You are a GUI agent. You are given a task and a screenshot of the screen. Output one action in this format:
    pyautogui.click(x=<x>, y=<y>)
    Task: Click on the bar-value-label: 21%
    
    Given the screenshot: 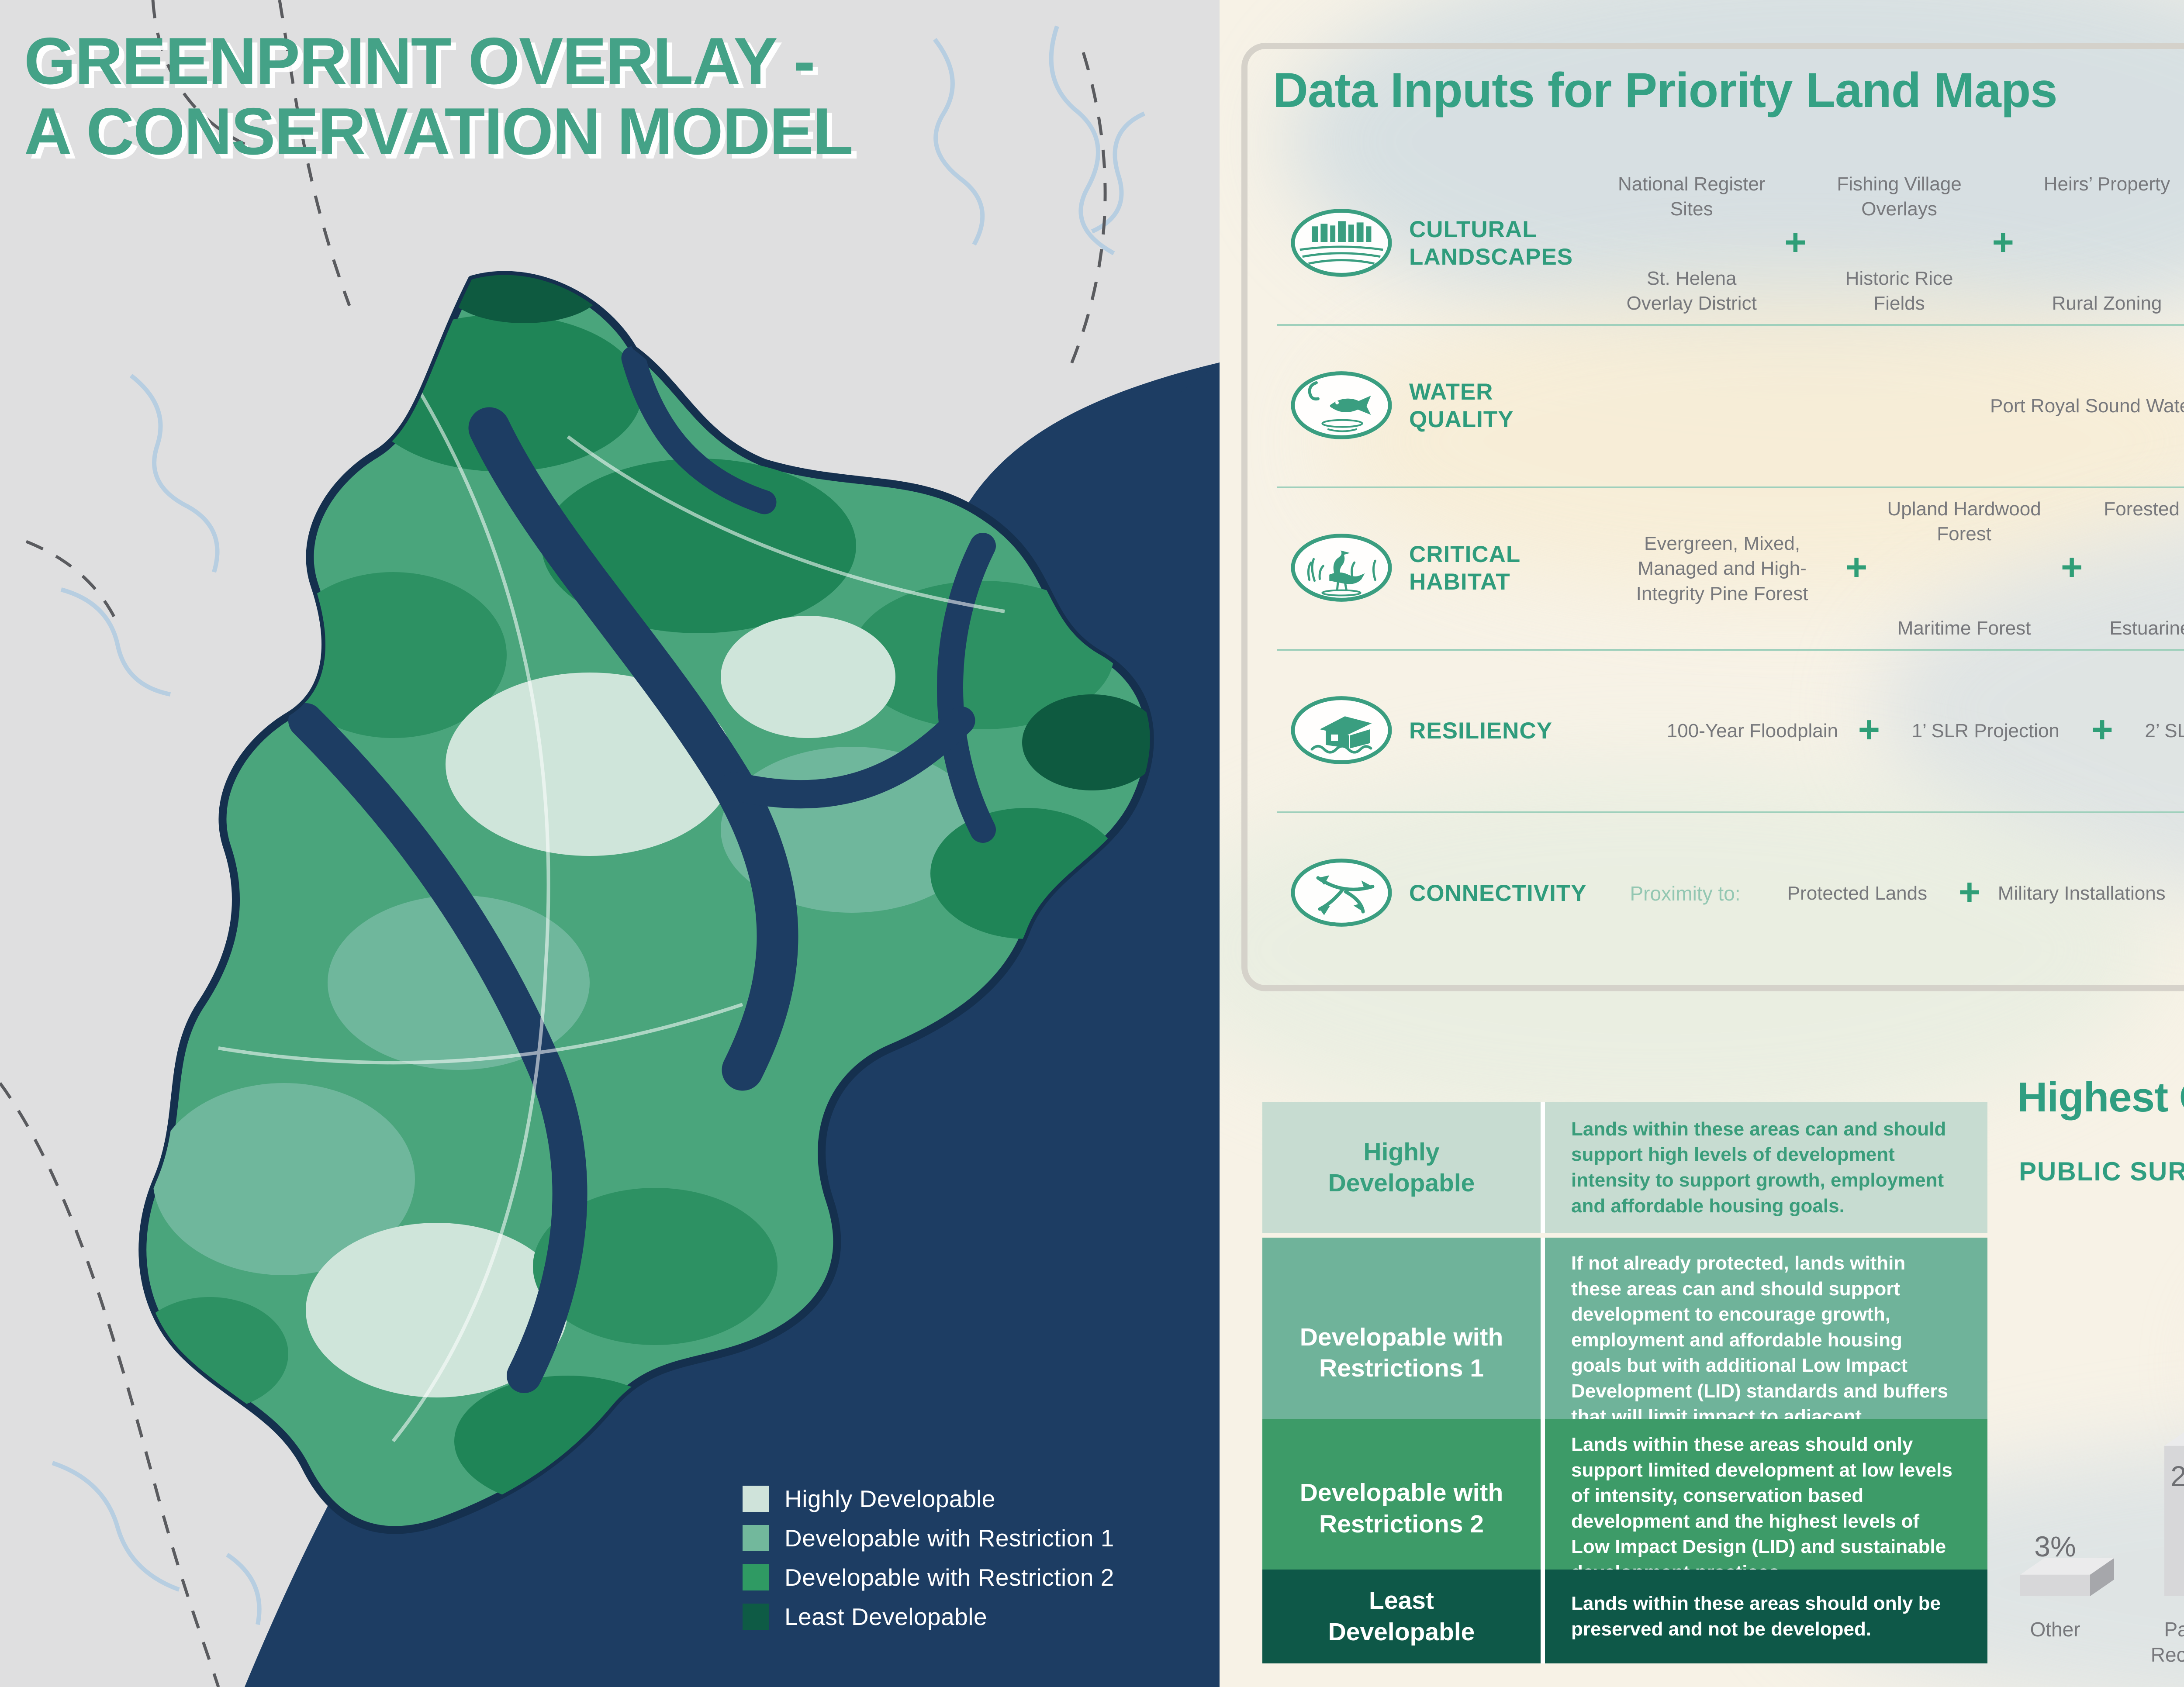 What is the action you would take?
    pyautogui.click(x=2177, y=1476)
    